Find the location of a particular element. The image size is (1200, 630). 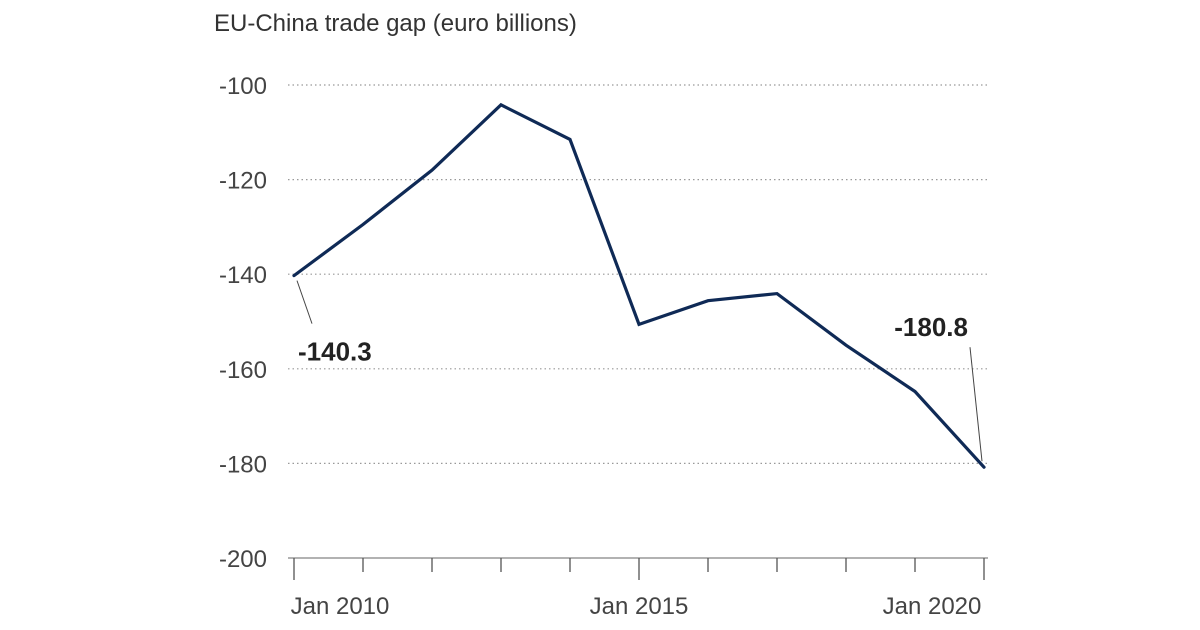

y-tick-label: -200 is located at coordinates (243, 559).